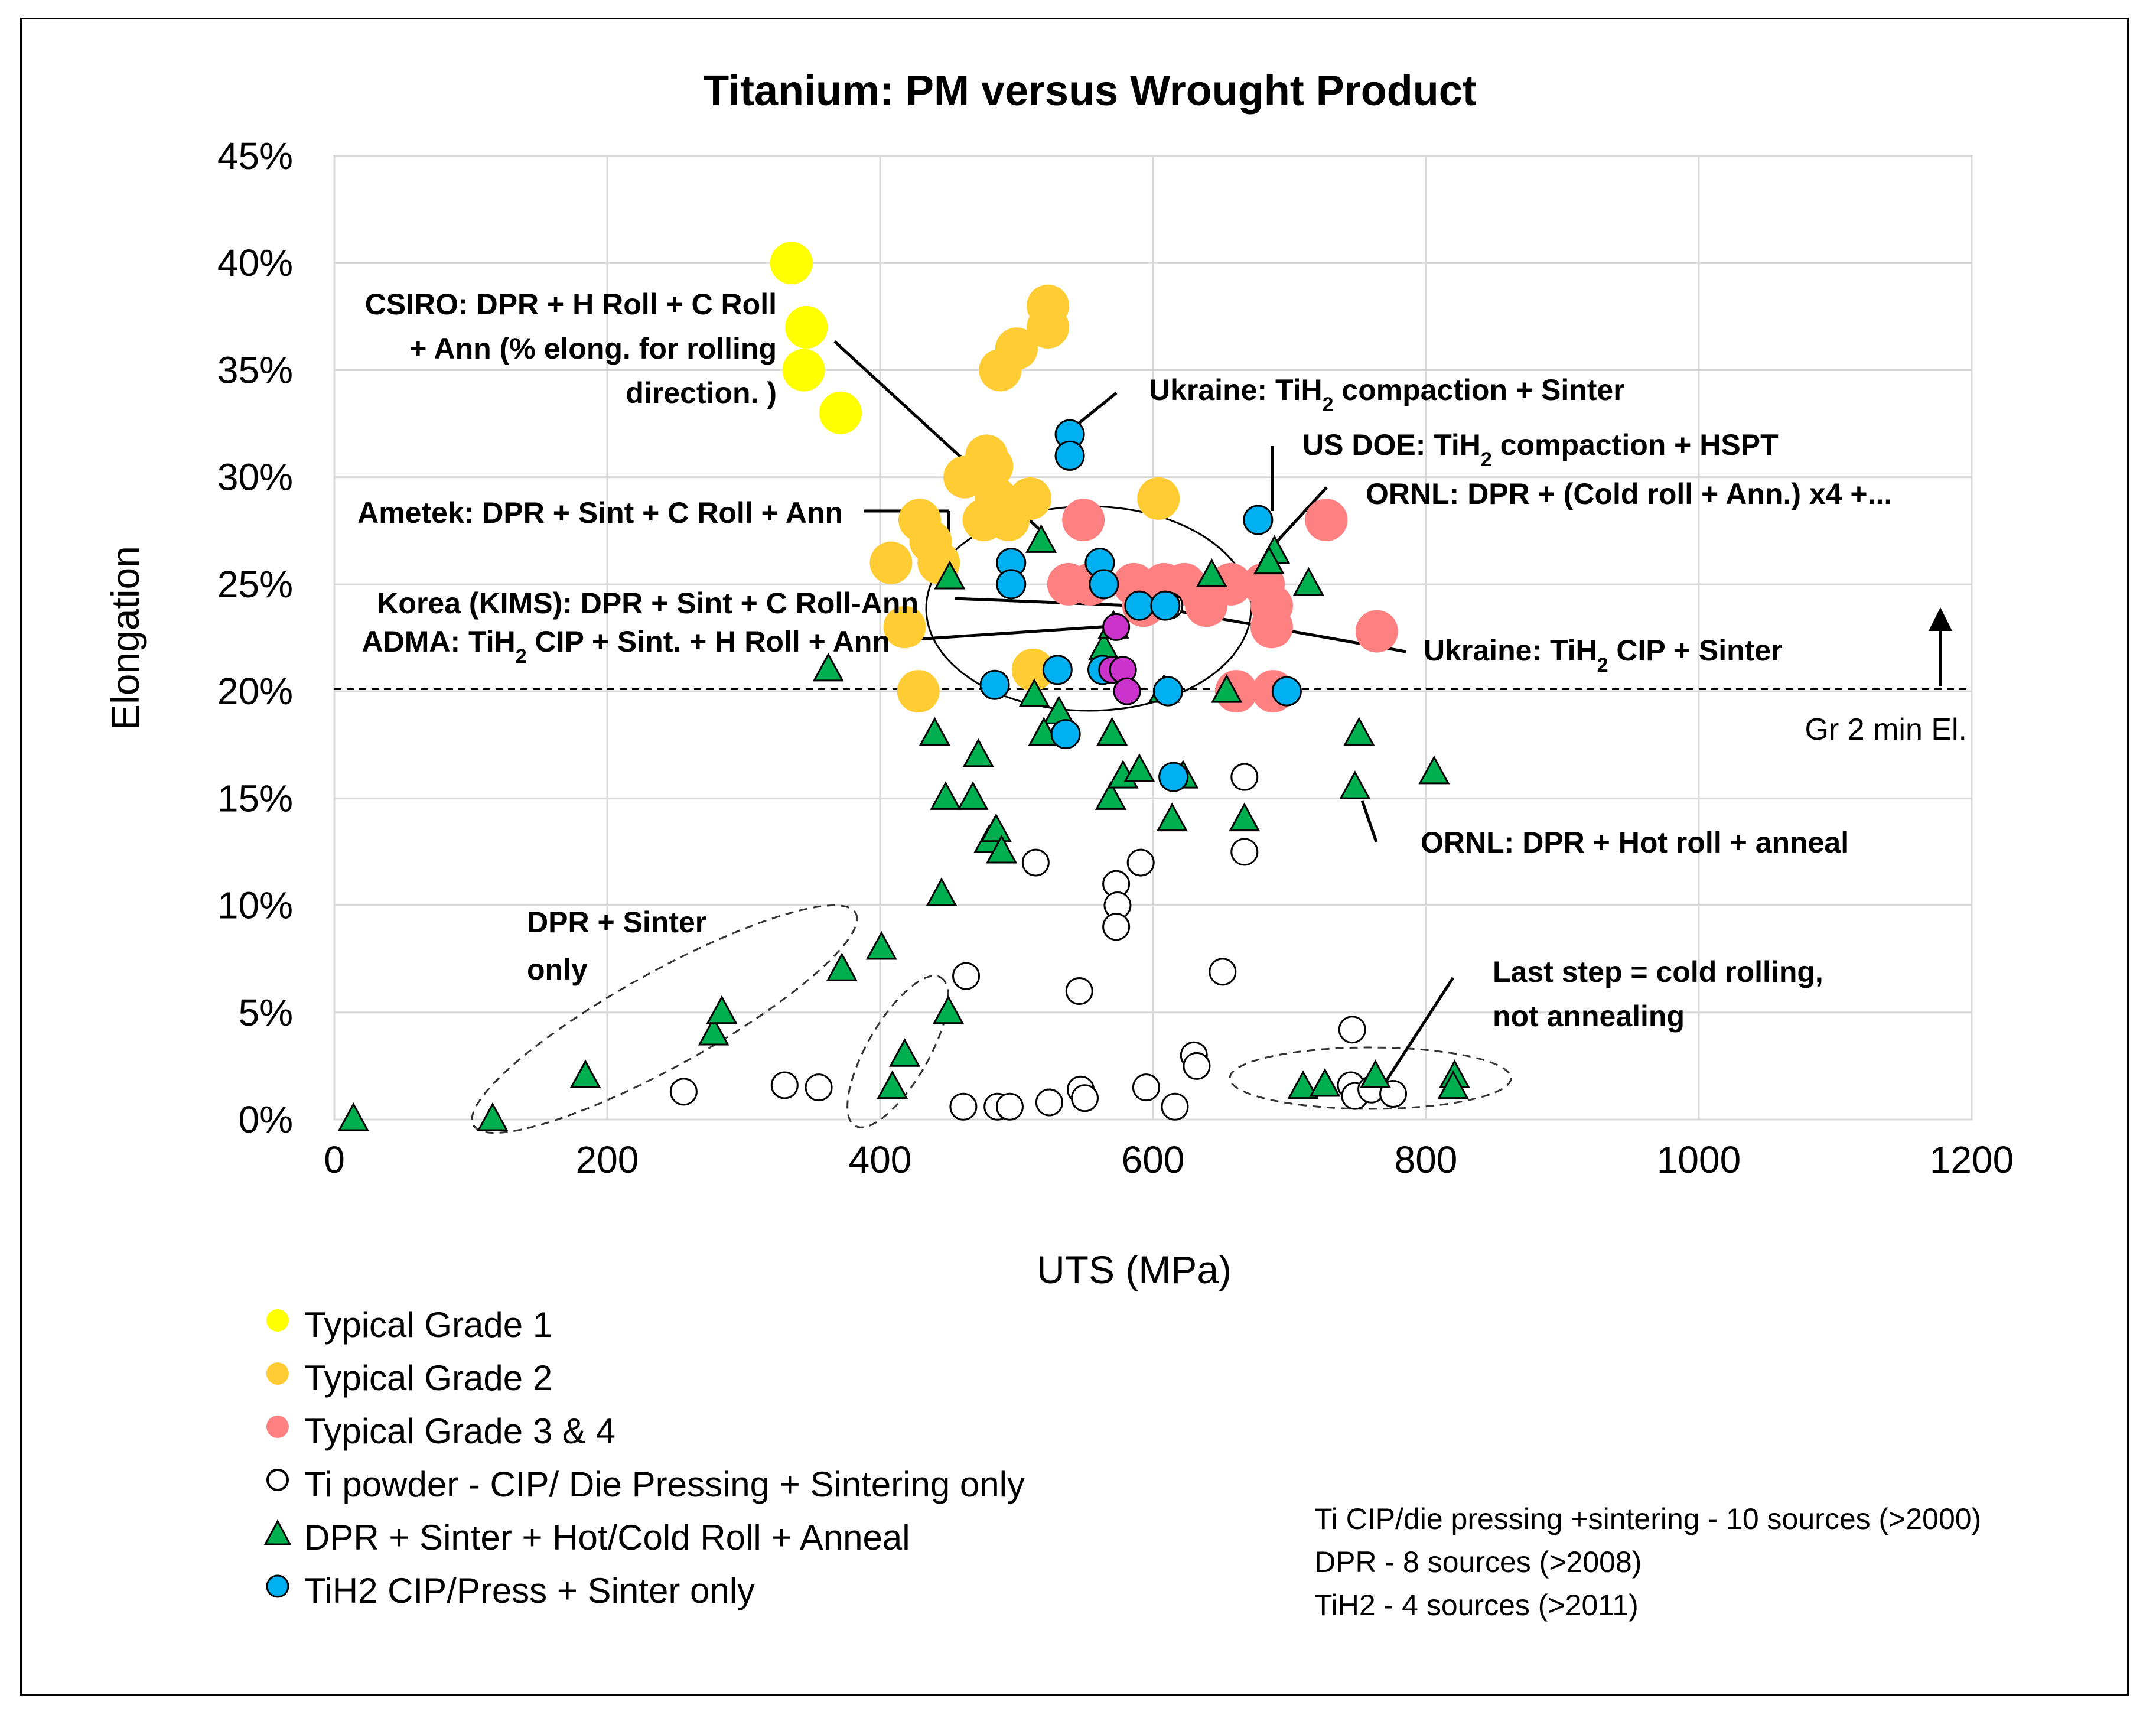 This screenshot has width=2156, height=1718. I want to click on x-tick-label: 200, so click(607, 1159).